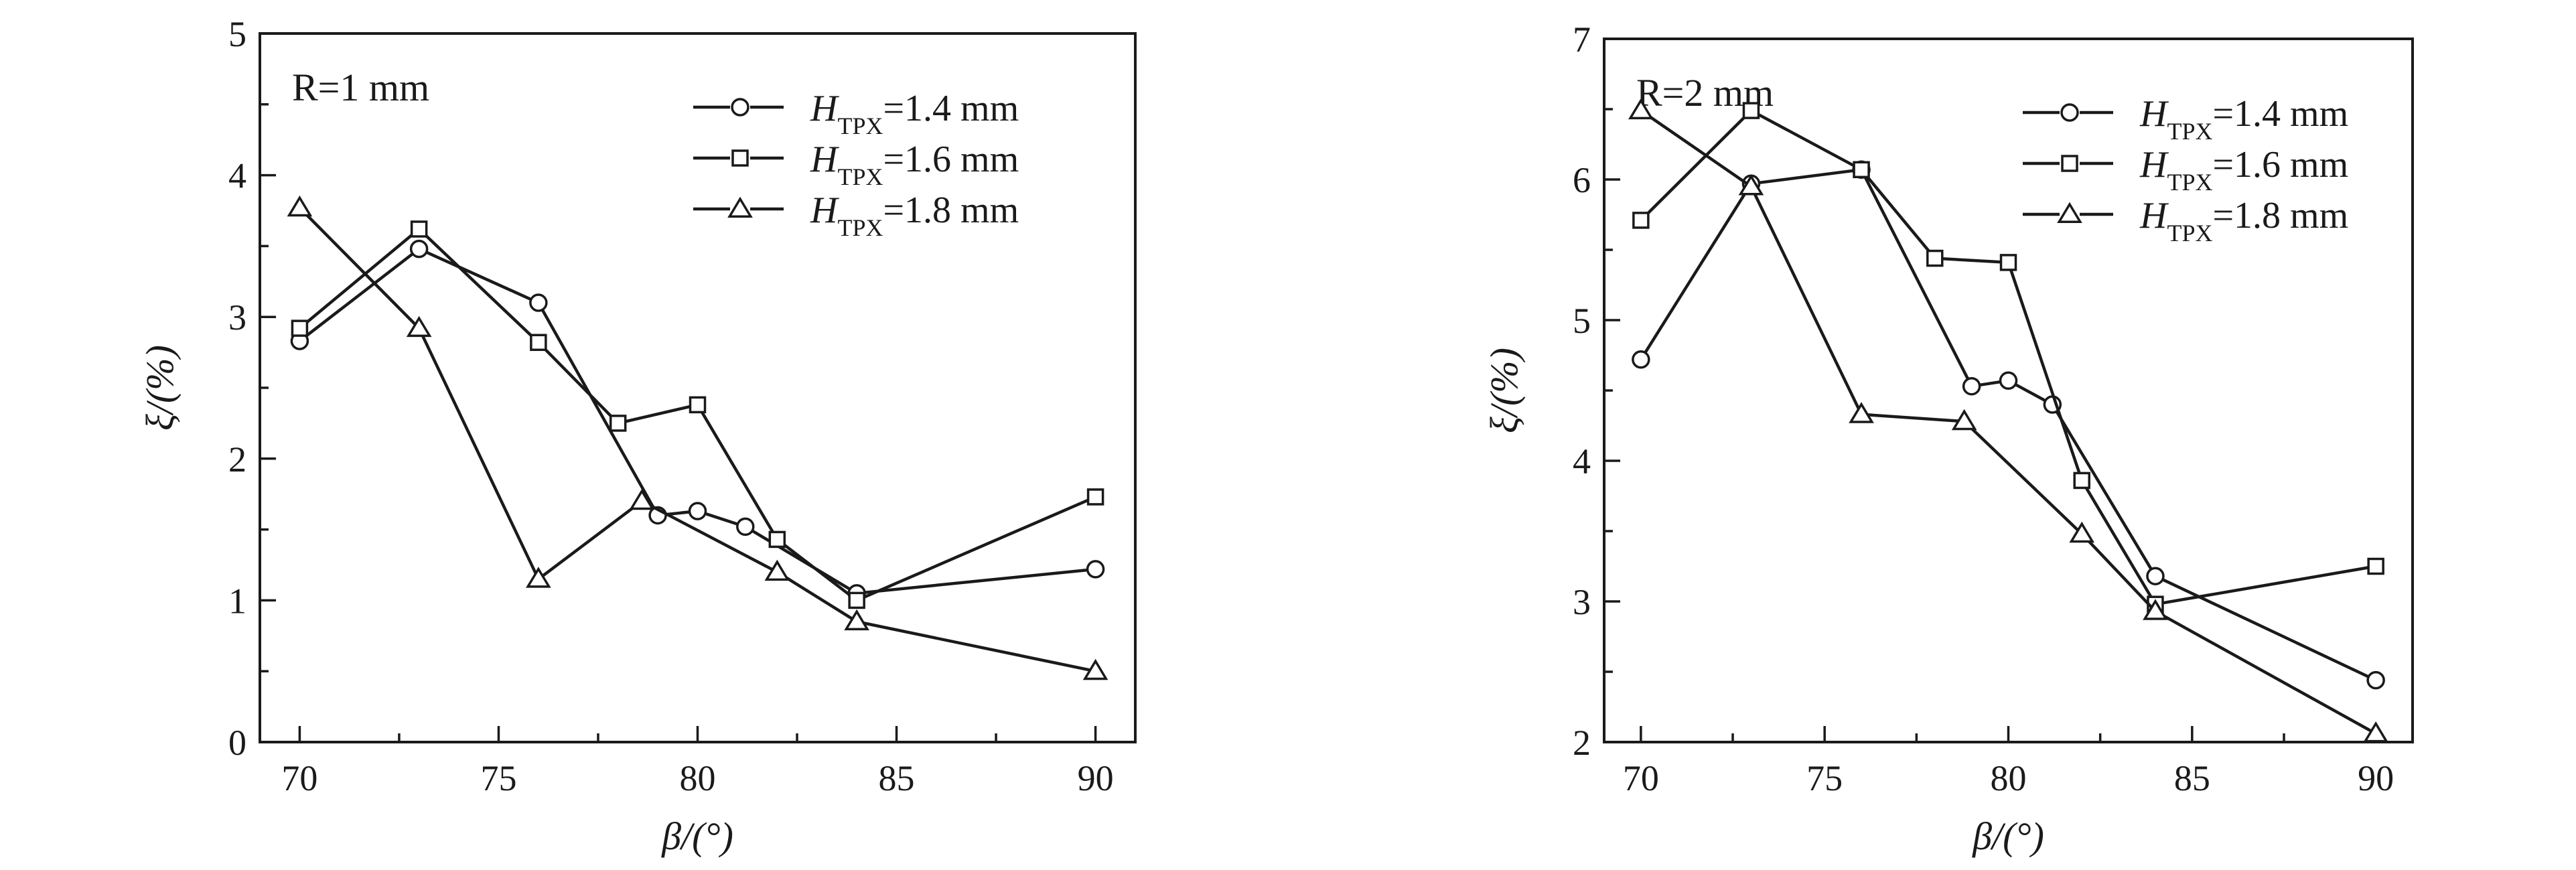 Image resolution: width=2576 pixels, height=870 pixels. I want to click on y-tick-label: 0, so click(237, 743).